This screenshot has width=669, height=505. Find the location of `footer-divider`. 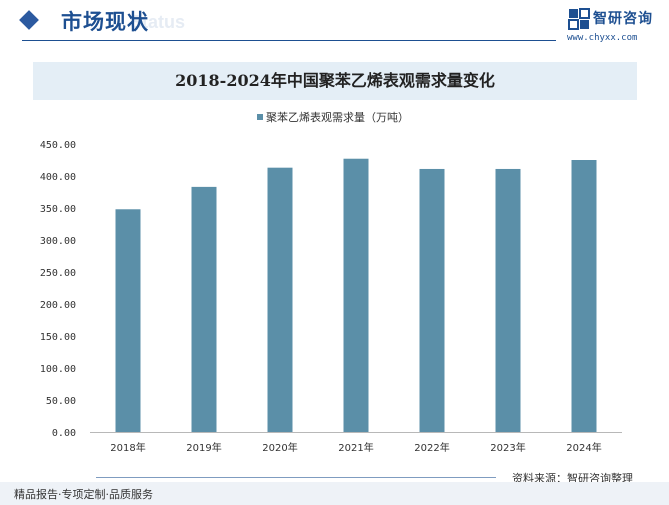

footer-divider is located at coordinates (296, 477).